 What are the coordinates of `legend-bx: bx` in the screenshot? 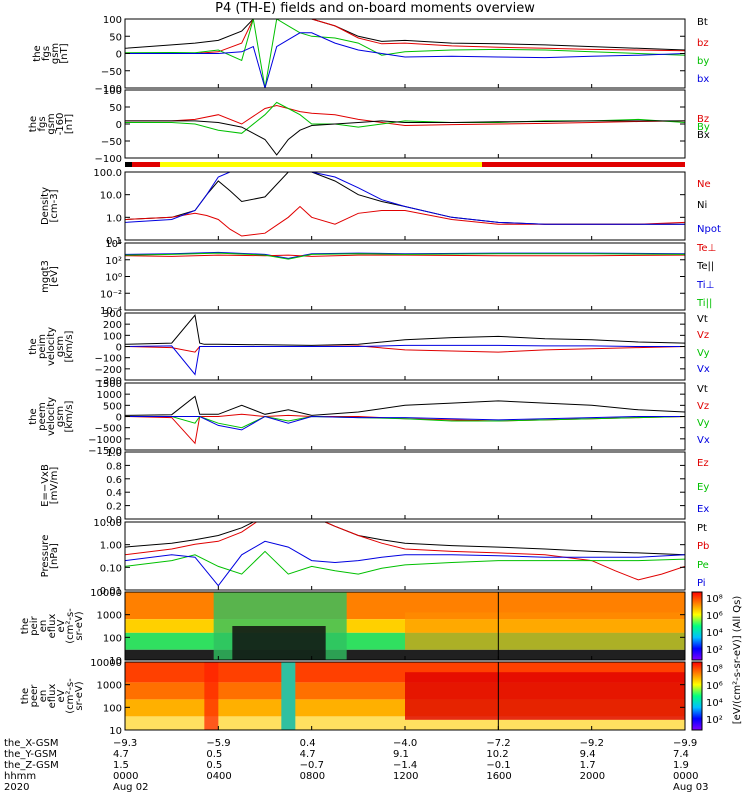 It's located at (703, 79).